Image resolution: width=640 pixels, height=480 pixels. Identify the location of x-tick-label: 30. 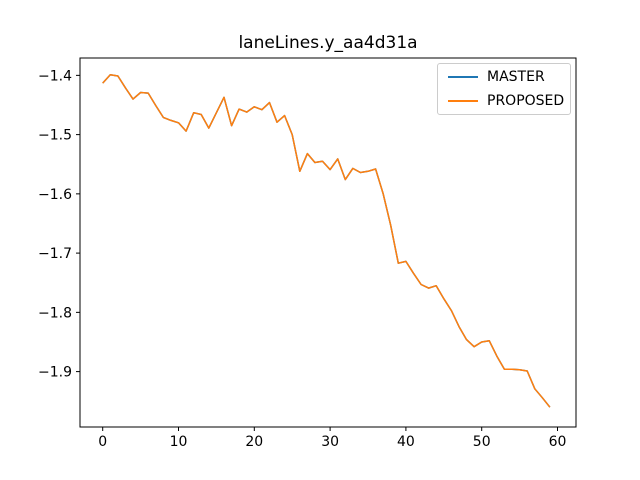
(330, 442).